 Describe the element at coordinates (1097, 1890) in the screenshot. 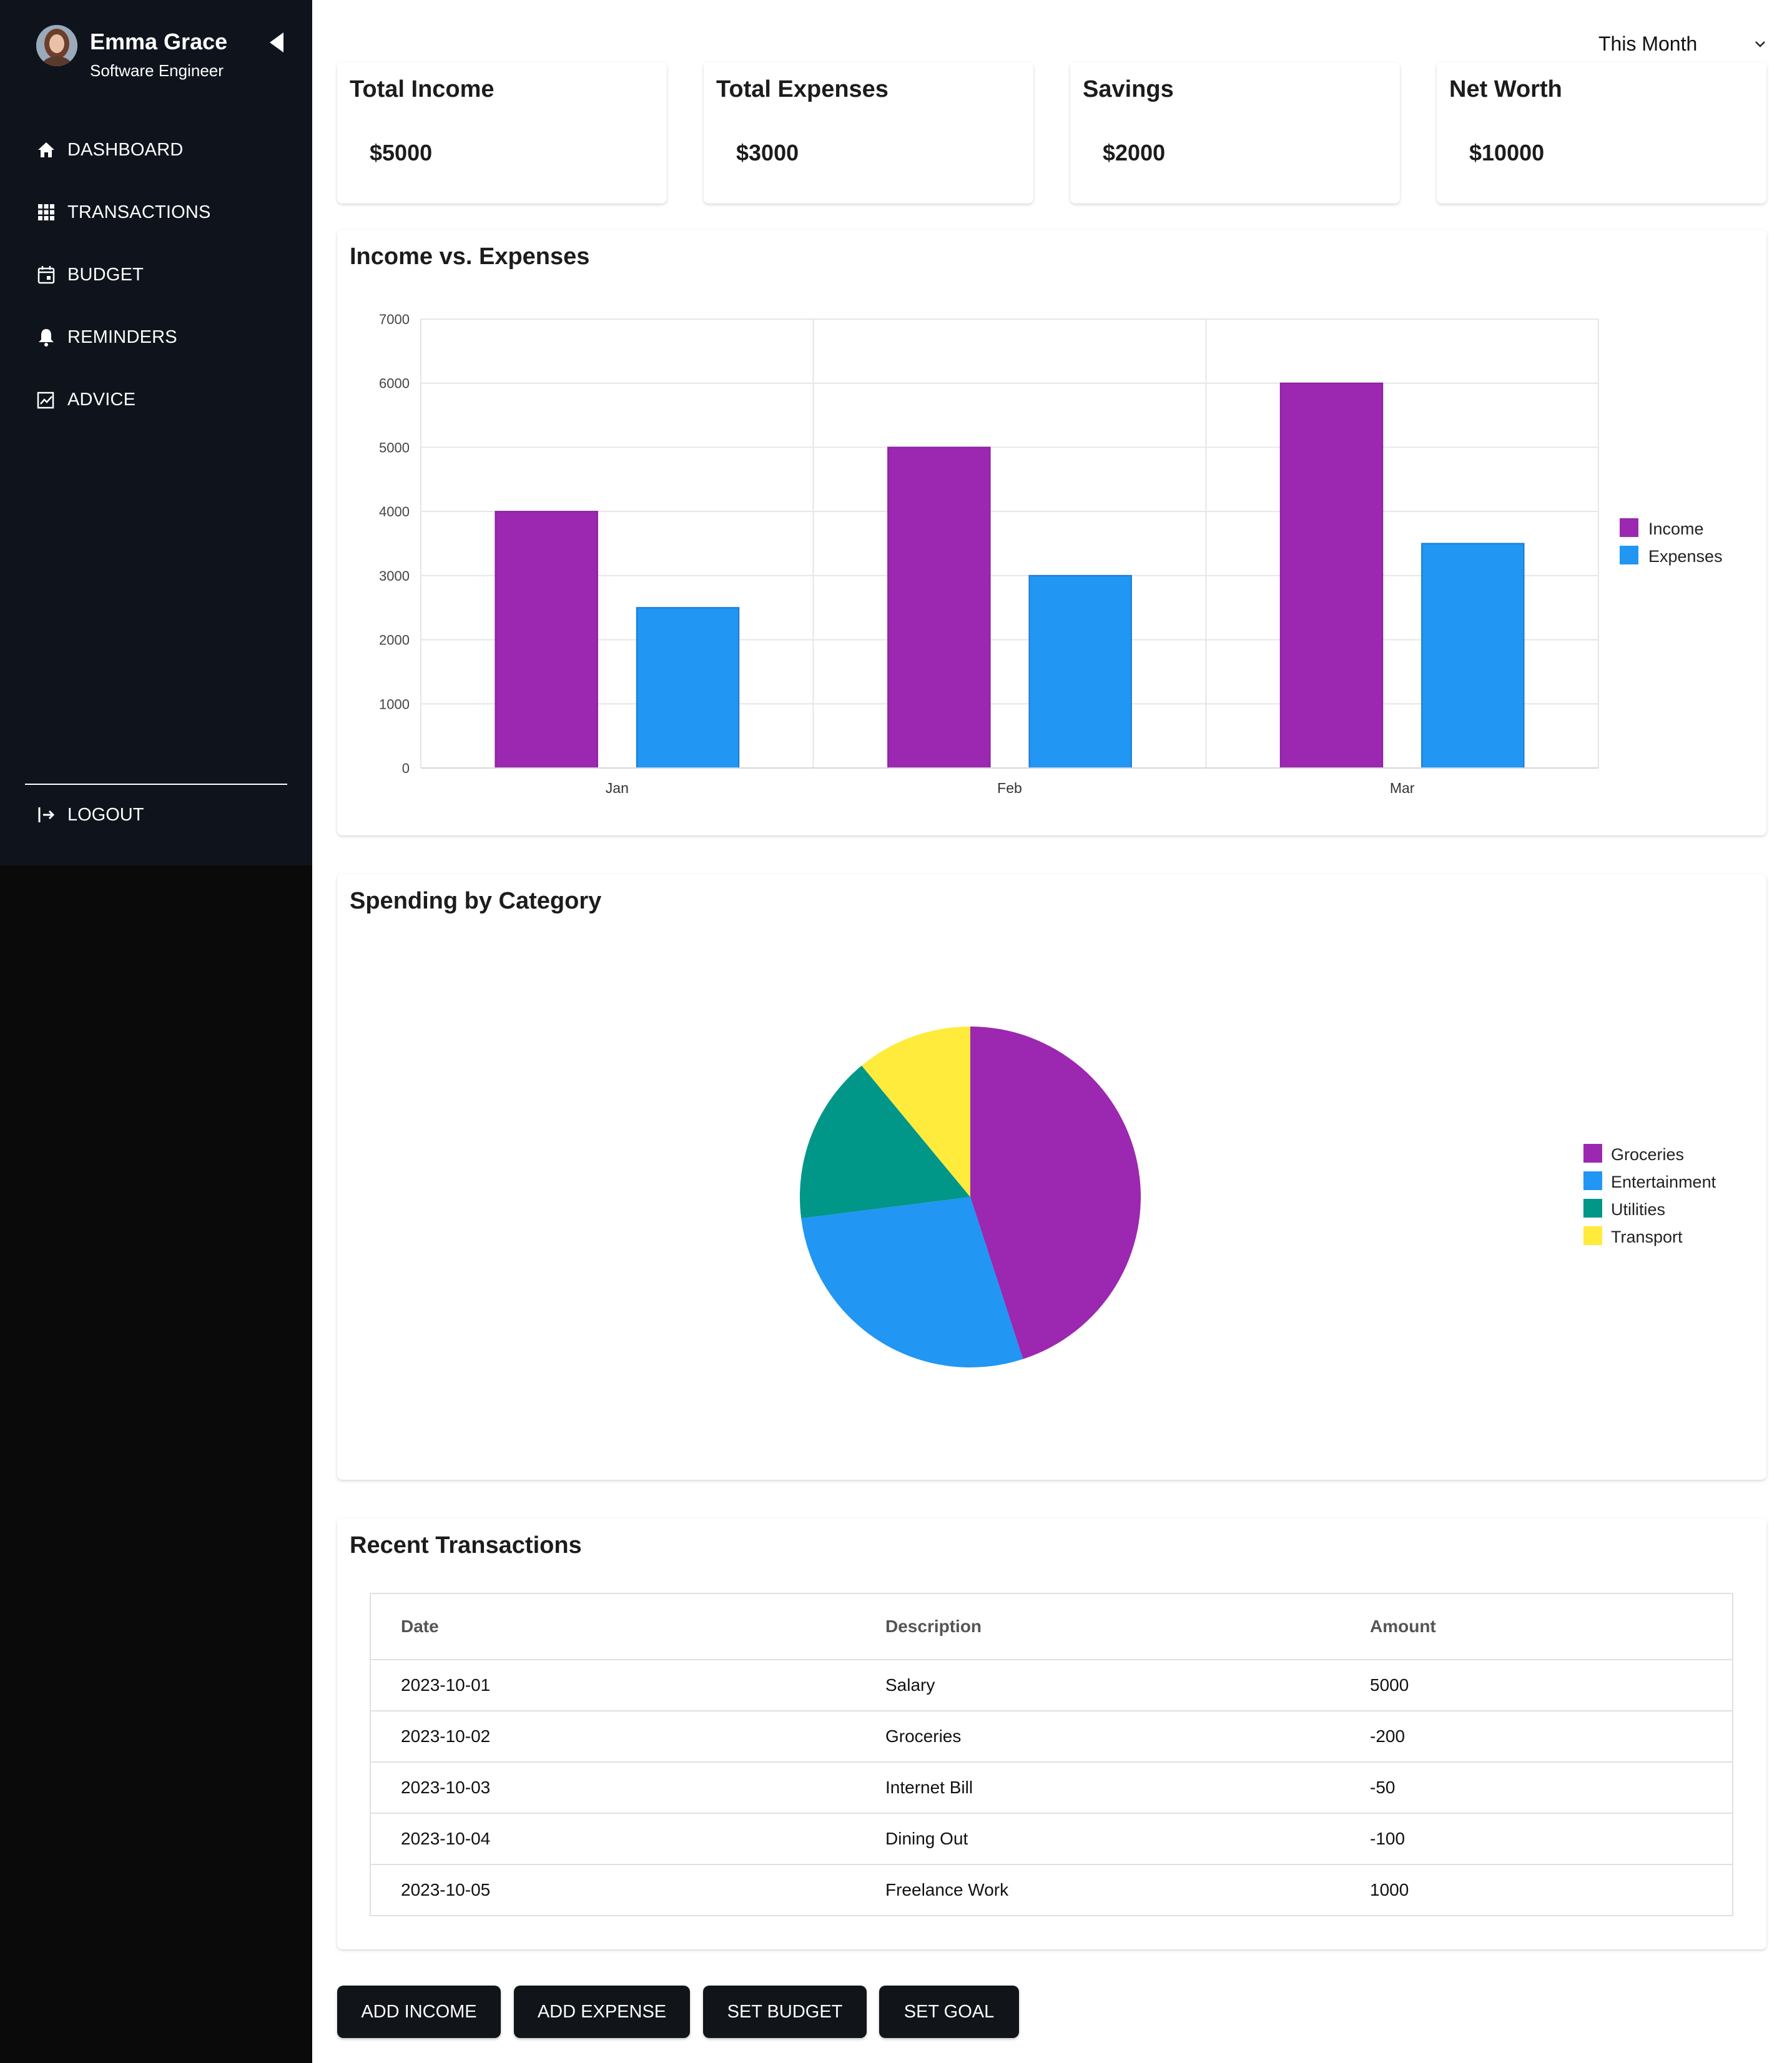

I see `cell-description: Freelance Work` at that location.